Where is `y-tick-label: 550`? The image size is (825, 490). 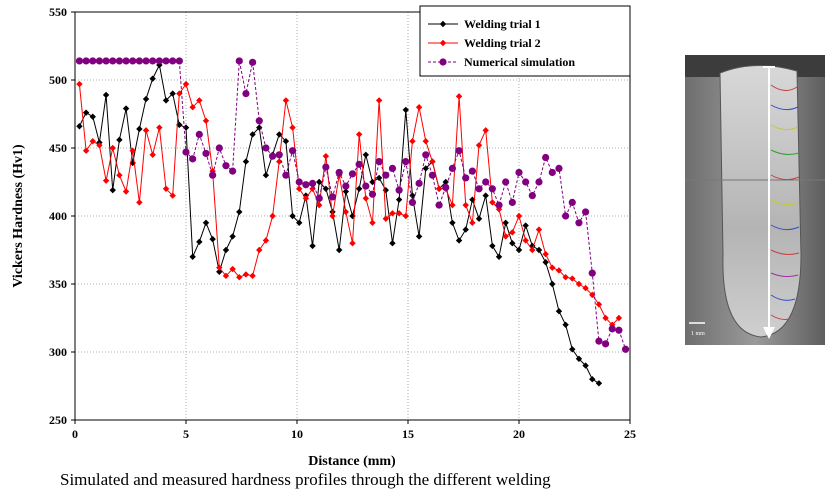 y-tick-label: 550 is located at coordinates (58, 12).